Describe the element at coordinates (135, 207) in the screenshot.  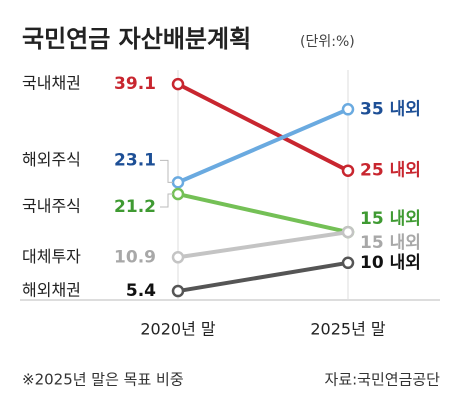
I see `value-label: 21.2` at that location.